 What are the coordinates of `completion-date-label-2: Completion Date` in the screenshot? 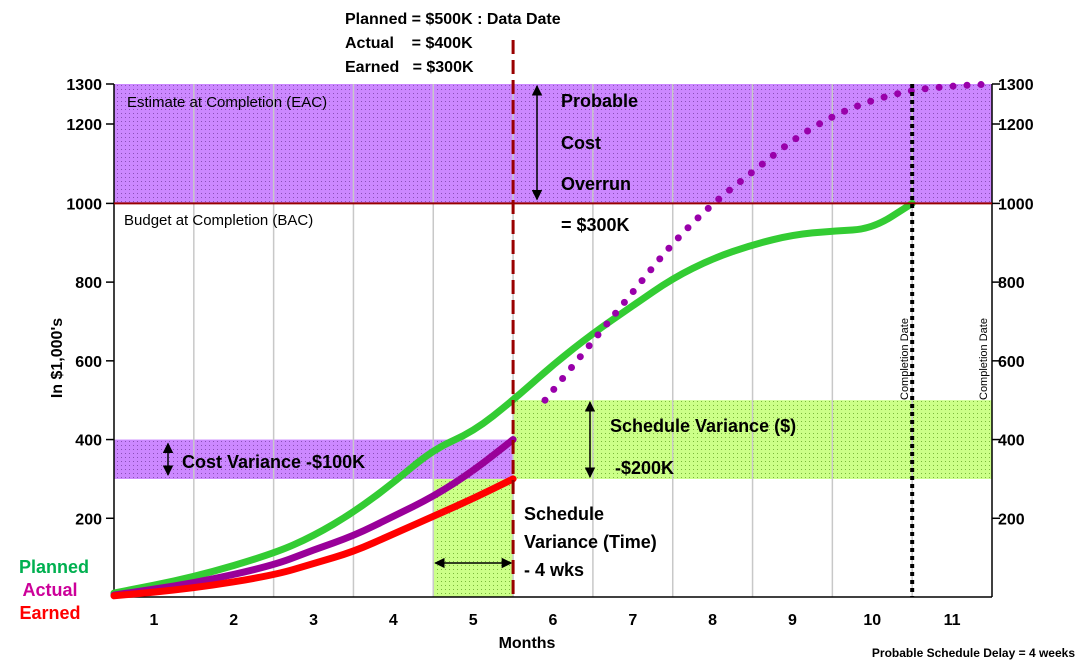 It's located at (984, 359).